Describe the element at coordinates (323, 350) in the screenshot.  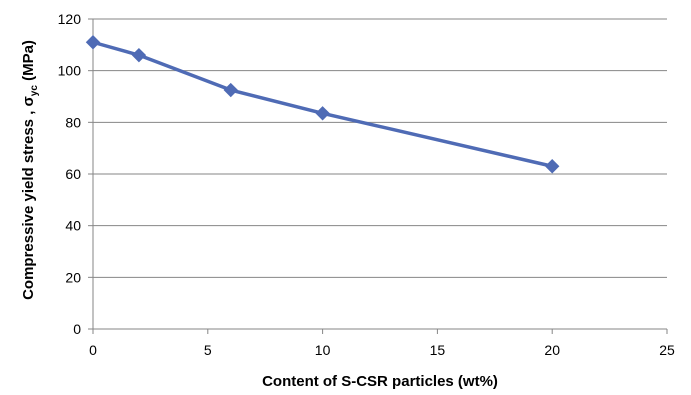
I see `x-tick-label-10: 10` at that location.